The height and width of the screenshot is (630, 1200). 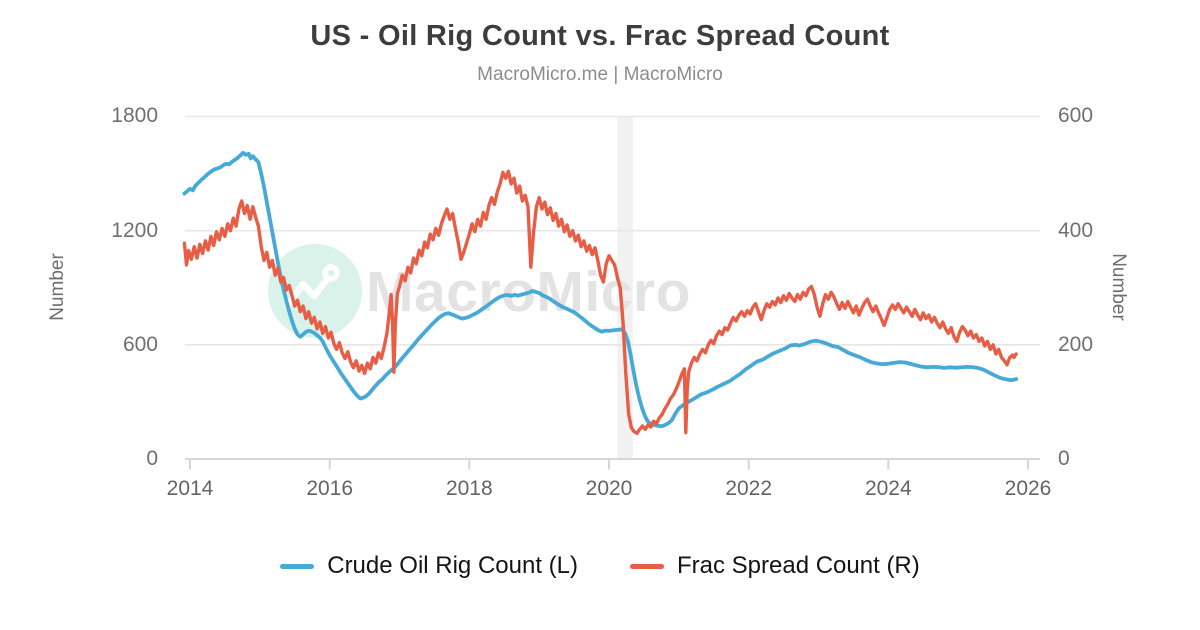 What do you see at coordinates (1028, 488) in the screenshot?
I see `x-tick-2026: 2026` at bounding box center [1028, 488].